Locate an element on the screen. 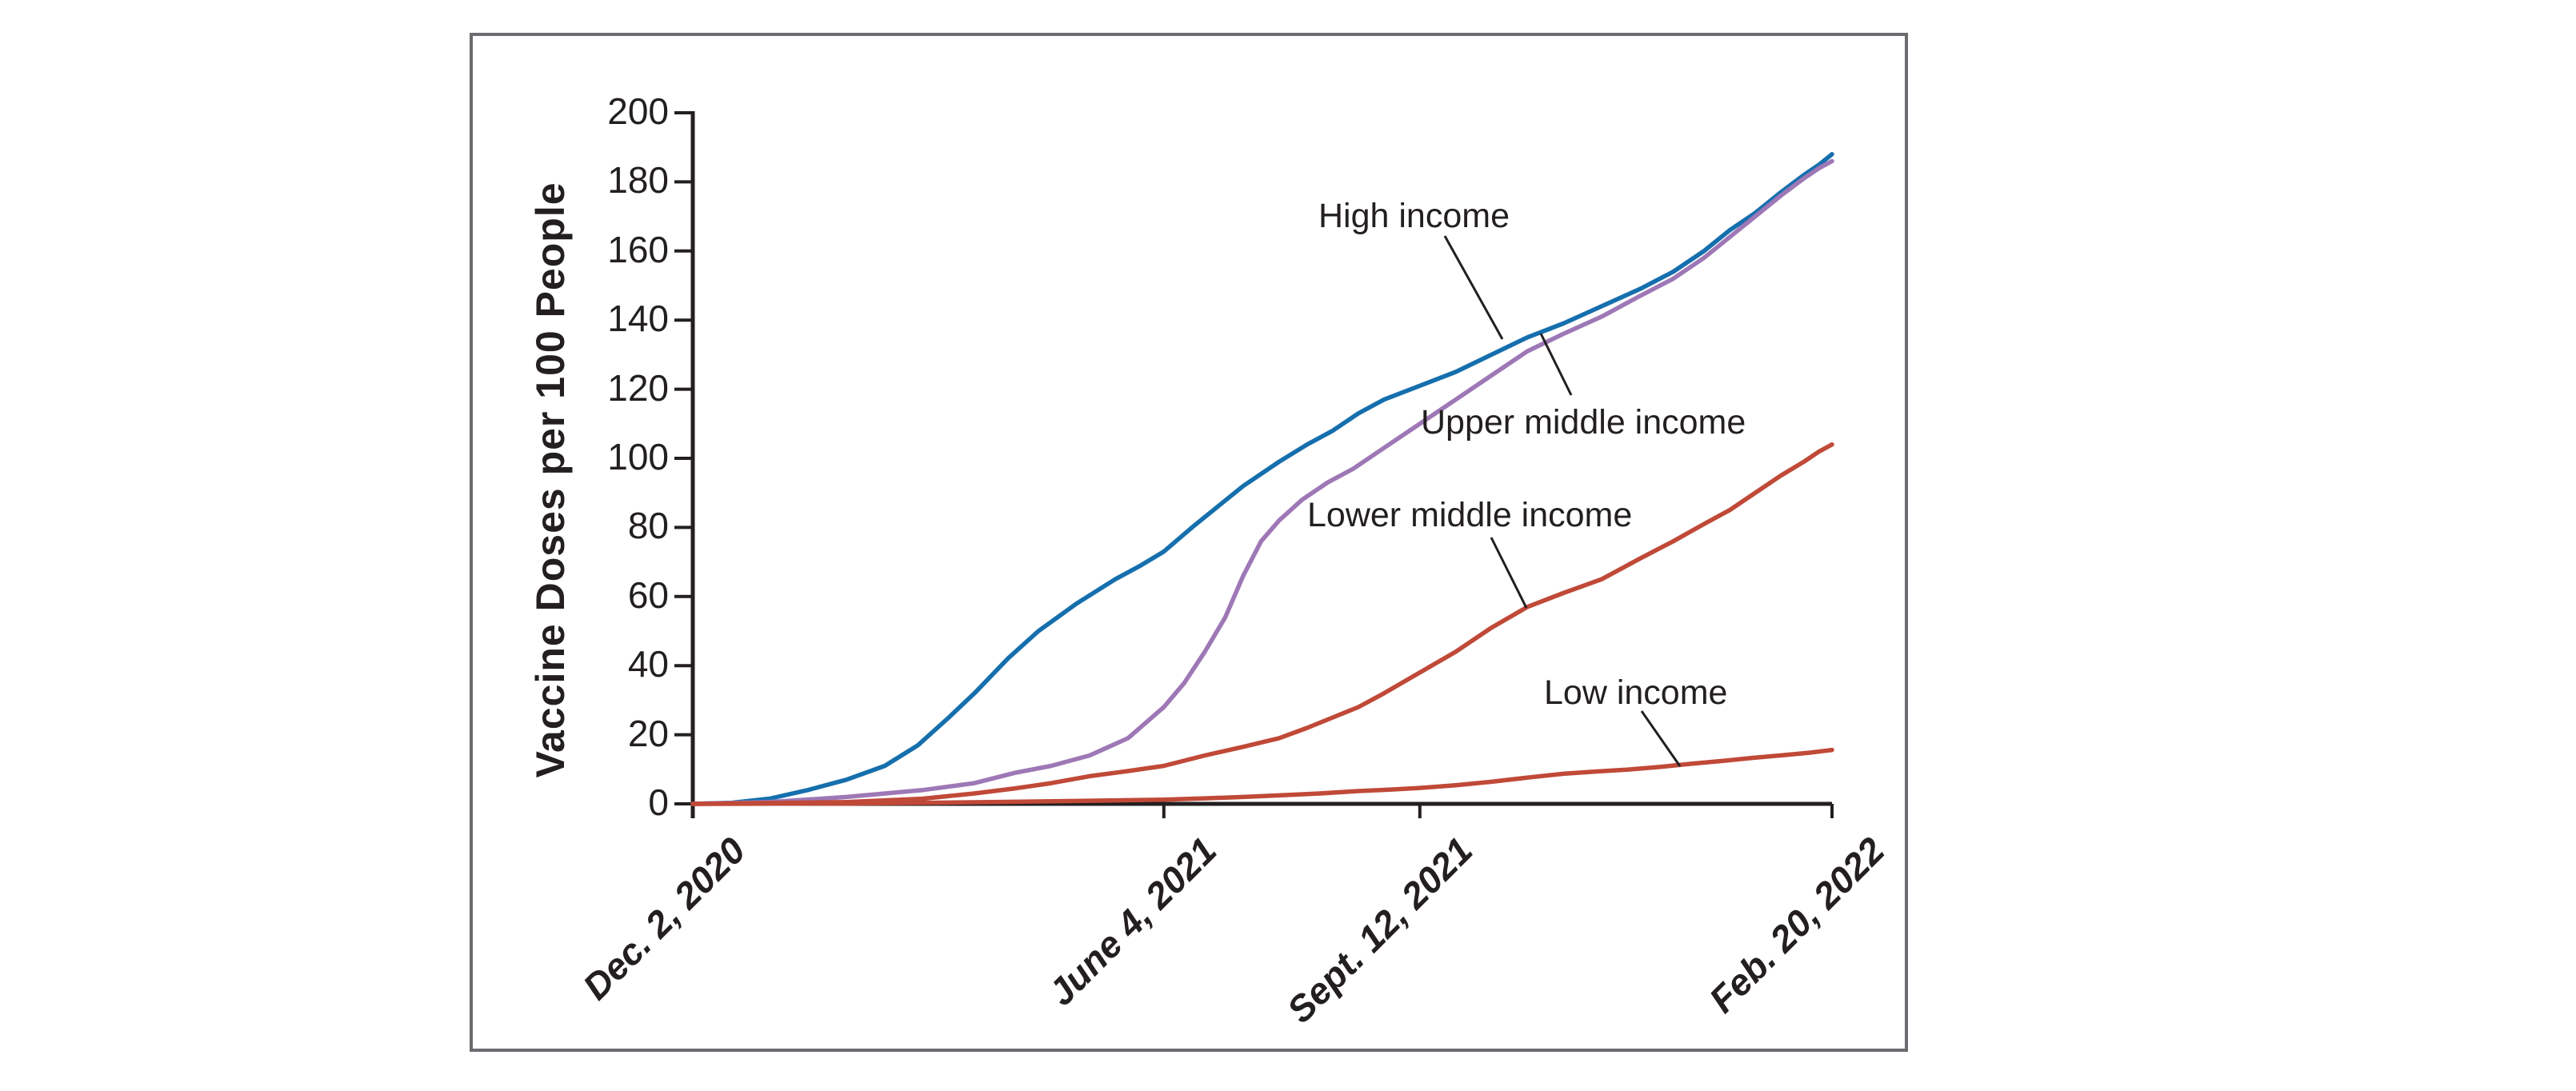 The height and width of the screenshot is (1091, 2576). y-tick-label: 80 is located at coordinates (648, 526).